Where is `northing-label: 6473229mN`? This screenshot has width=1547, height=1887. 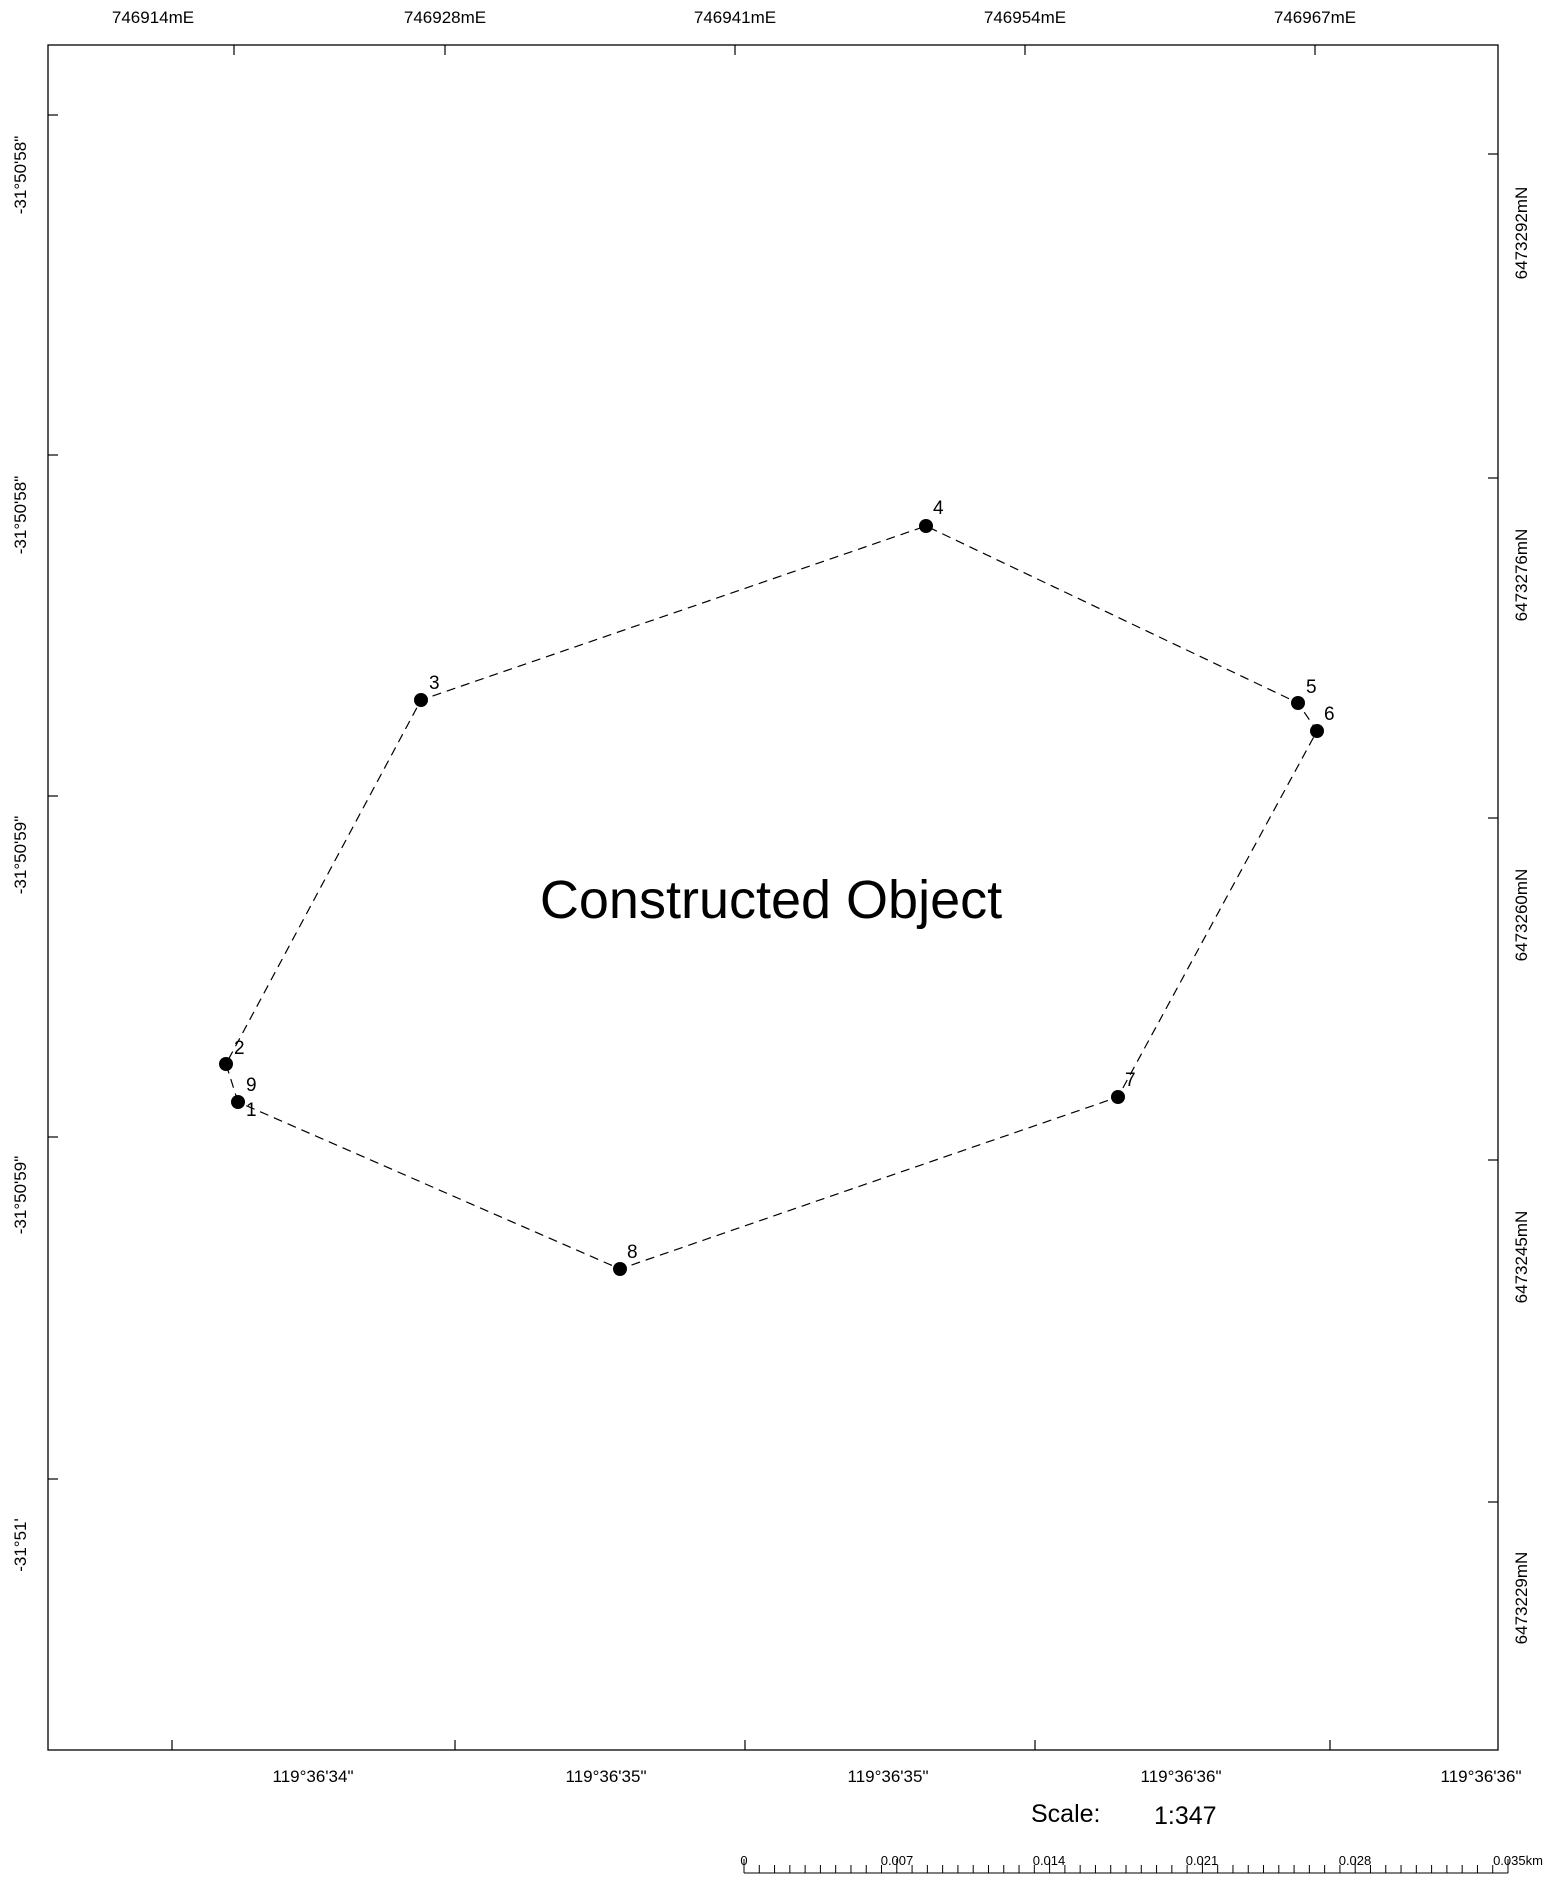 northing-label: 6473229mN is located at coordinates (1521, 1598).